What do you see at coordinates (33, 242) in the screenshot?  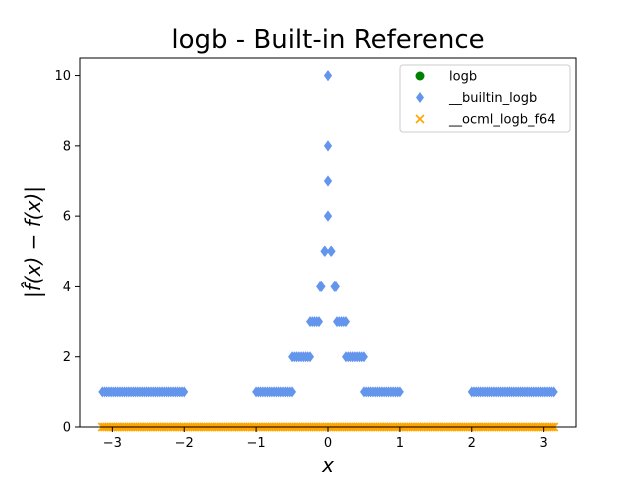 I see `y-axis-label: |f̂(x) − f(x)|` at bounding box center [33, 242].